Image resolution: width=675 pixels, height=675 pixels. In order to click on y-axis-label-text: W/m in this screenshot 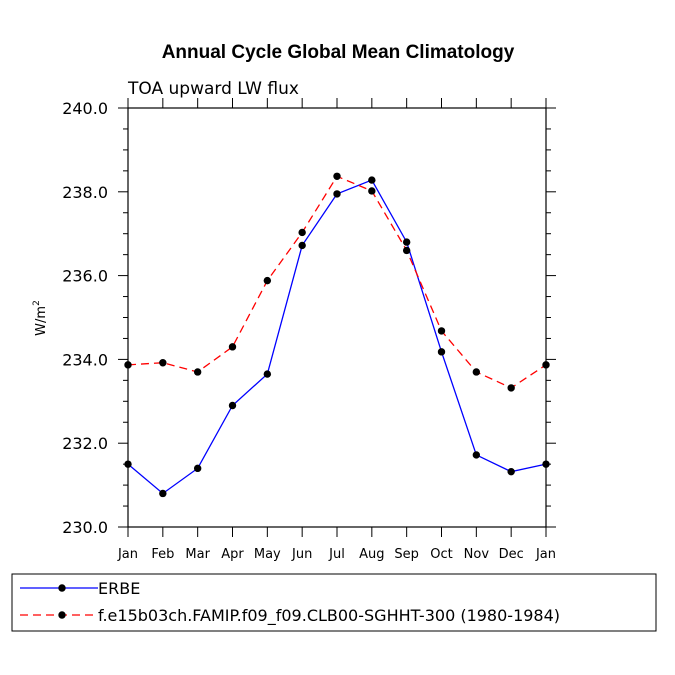, I will do `click(41, 321)`.